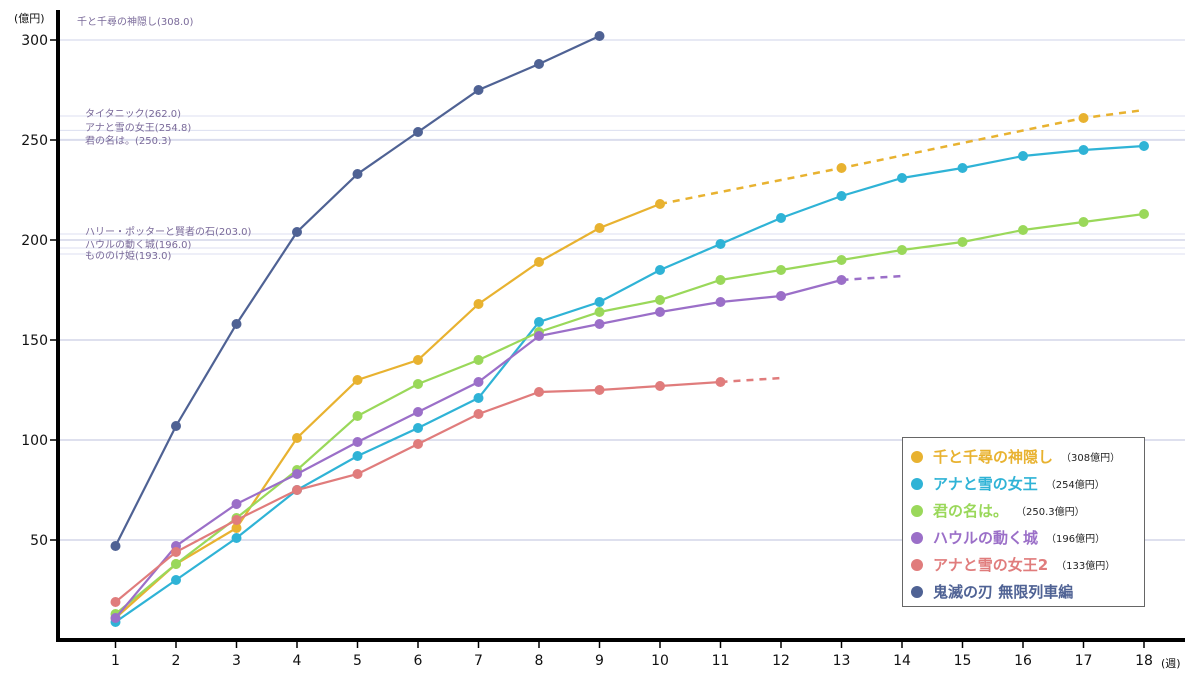 Image resolution: width=1200 pixels, height=681 pixels. I want to click on y-tick-label: 50, so click(39, 541).